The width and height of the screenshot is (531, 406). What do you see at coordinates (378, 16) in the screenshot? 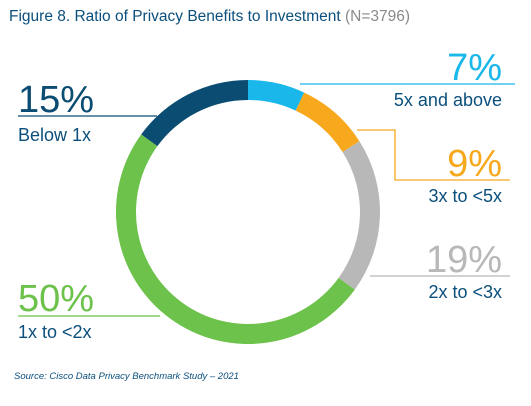
I see `chart-sample-size: (N=3796)` at bounding box center [378, 16].